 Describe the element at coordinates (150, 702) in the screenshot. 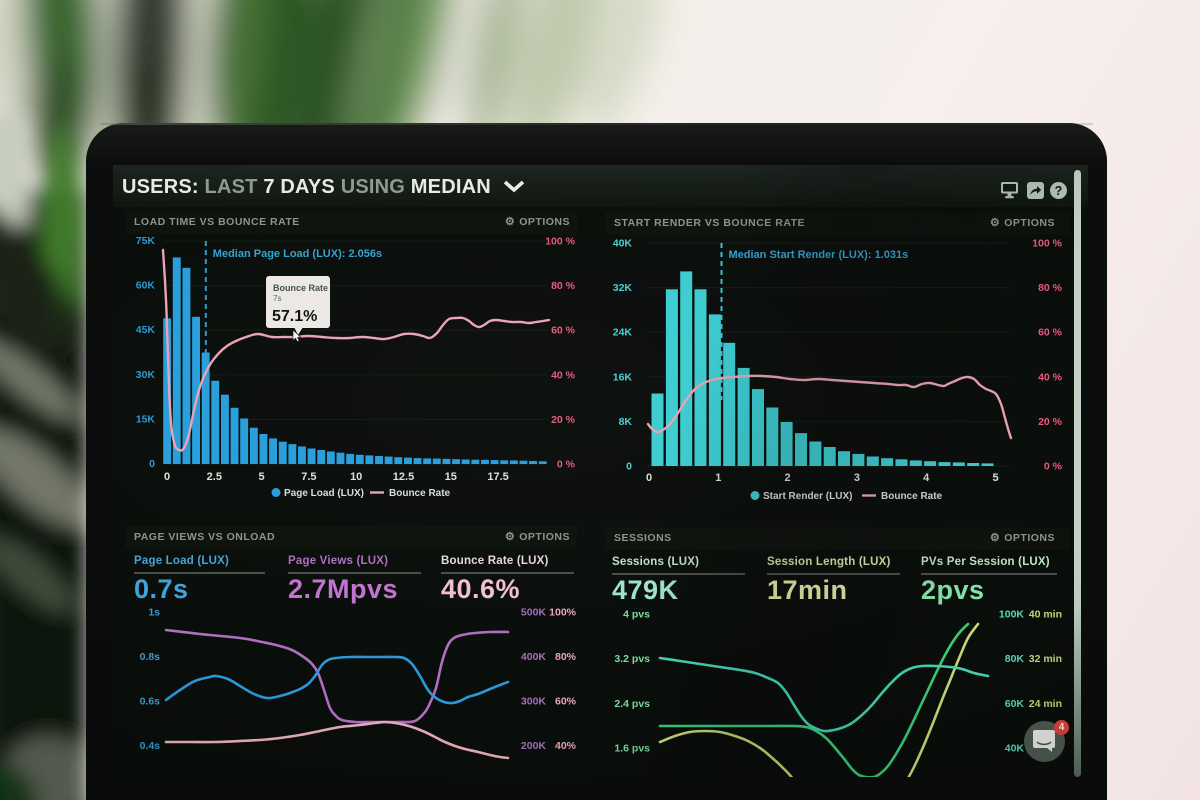

I see `svg-text: 0.6s` at that location.